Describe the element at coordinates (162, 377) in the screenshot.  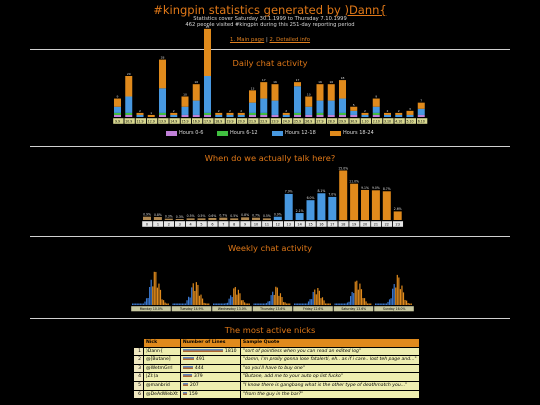
I see `nick-name: |ZI:)a` at that location.